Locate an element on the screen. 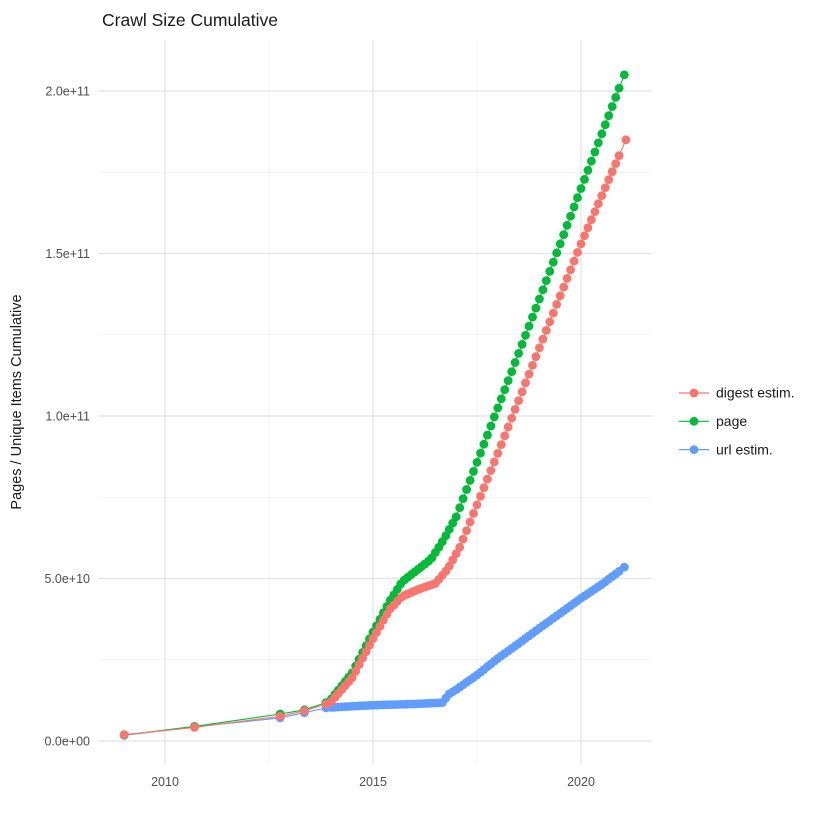  legend-item-digest: digest estim. is located at coordinates (737, 393).